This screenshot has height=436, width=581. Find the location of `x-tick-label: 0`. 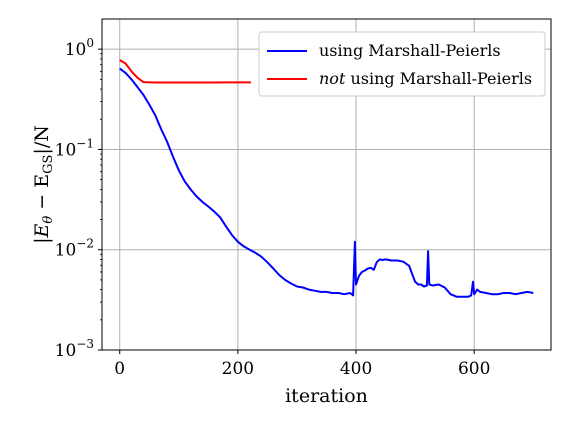

x-tick-label: 0 is located at coordinates (119, 369).